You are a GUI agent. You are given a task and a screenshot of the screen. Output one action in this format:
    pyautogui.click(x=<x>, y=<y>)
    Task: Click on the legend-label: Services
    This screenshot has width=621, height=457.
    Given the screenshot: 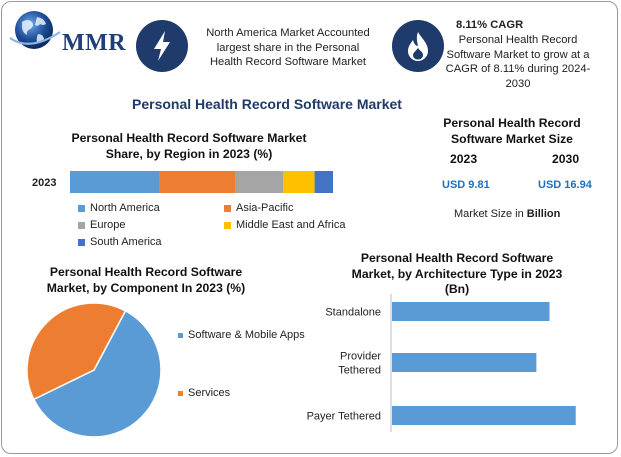 What is the action you would take?
    pyautogui.click(x=209, y=393)
    